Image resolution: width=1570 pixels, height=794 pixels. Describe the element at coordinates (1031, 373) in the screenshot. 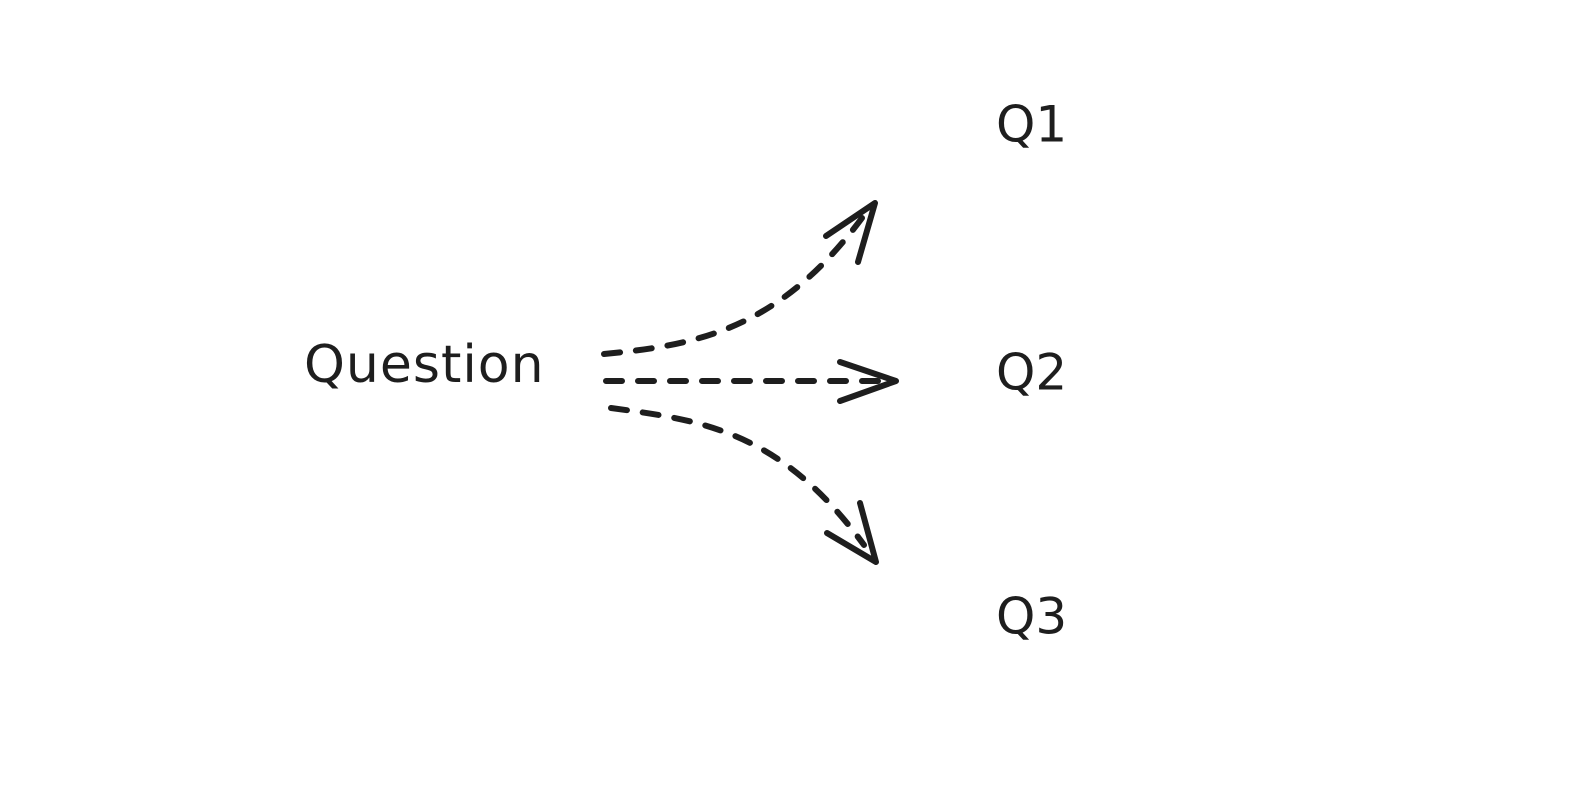

I see `target-label-q2: Q2` at that location.